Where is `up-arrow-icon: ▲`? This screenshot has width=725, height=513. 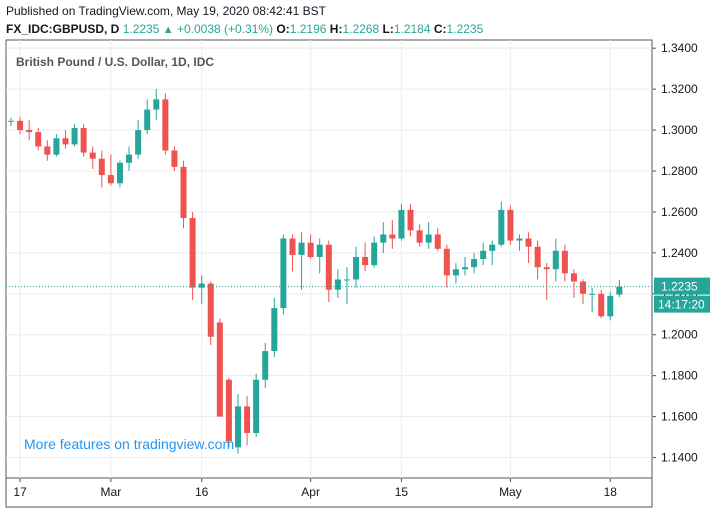
up-arrow-icon: ▲ is located at coordinates (168, 30).